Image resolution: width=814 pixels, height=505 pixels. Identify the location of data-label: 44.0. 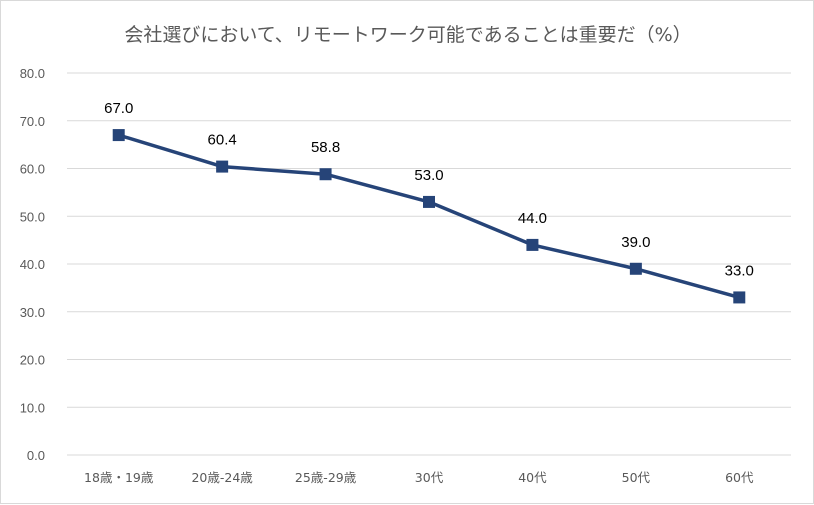
(532, 218).